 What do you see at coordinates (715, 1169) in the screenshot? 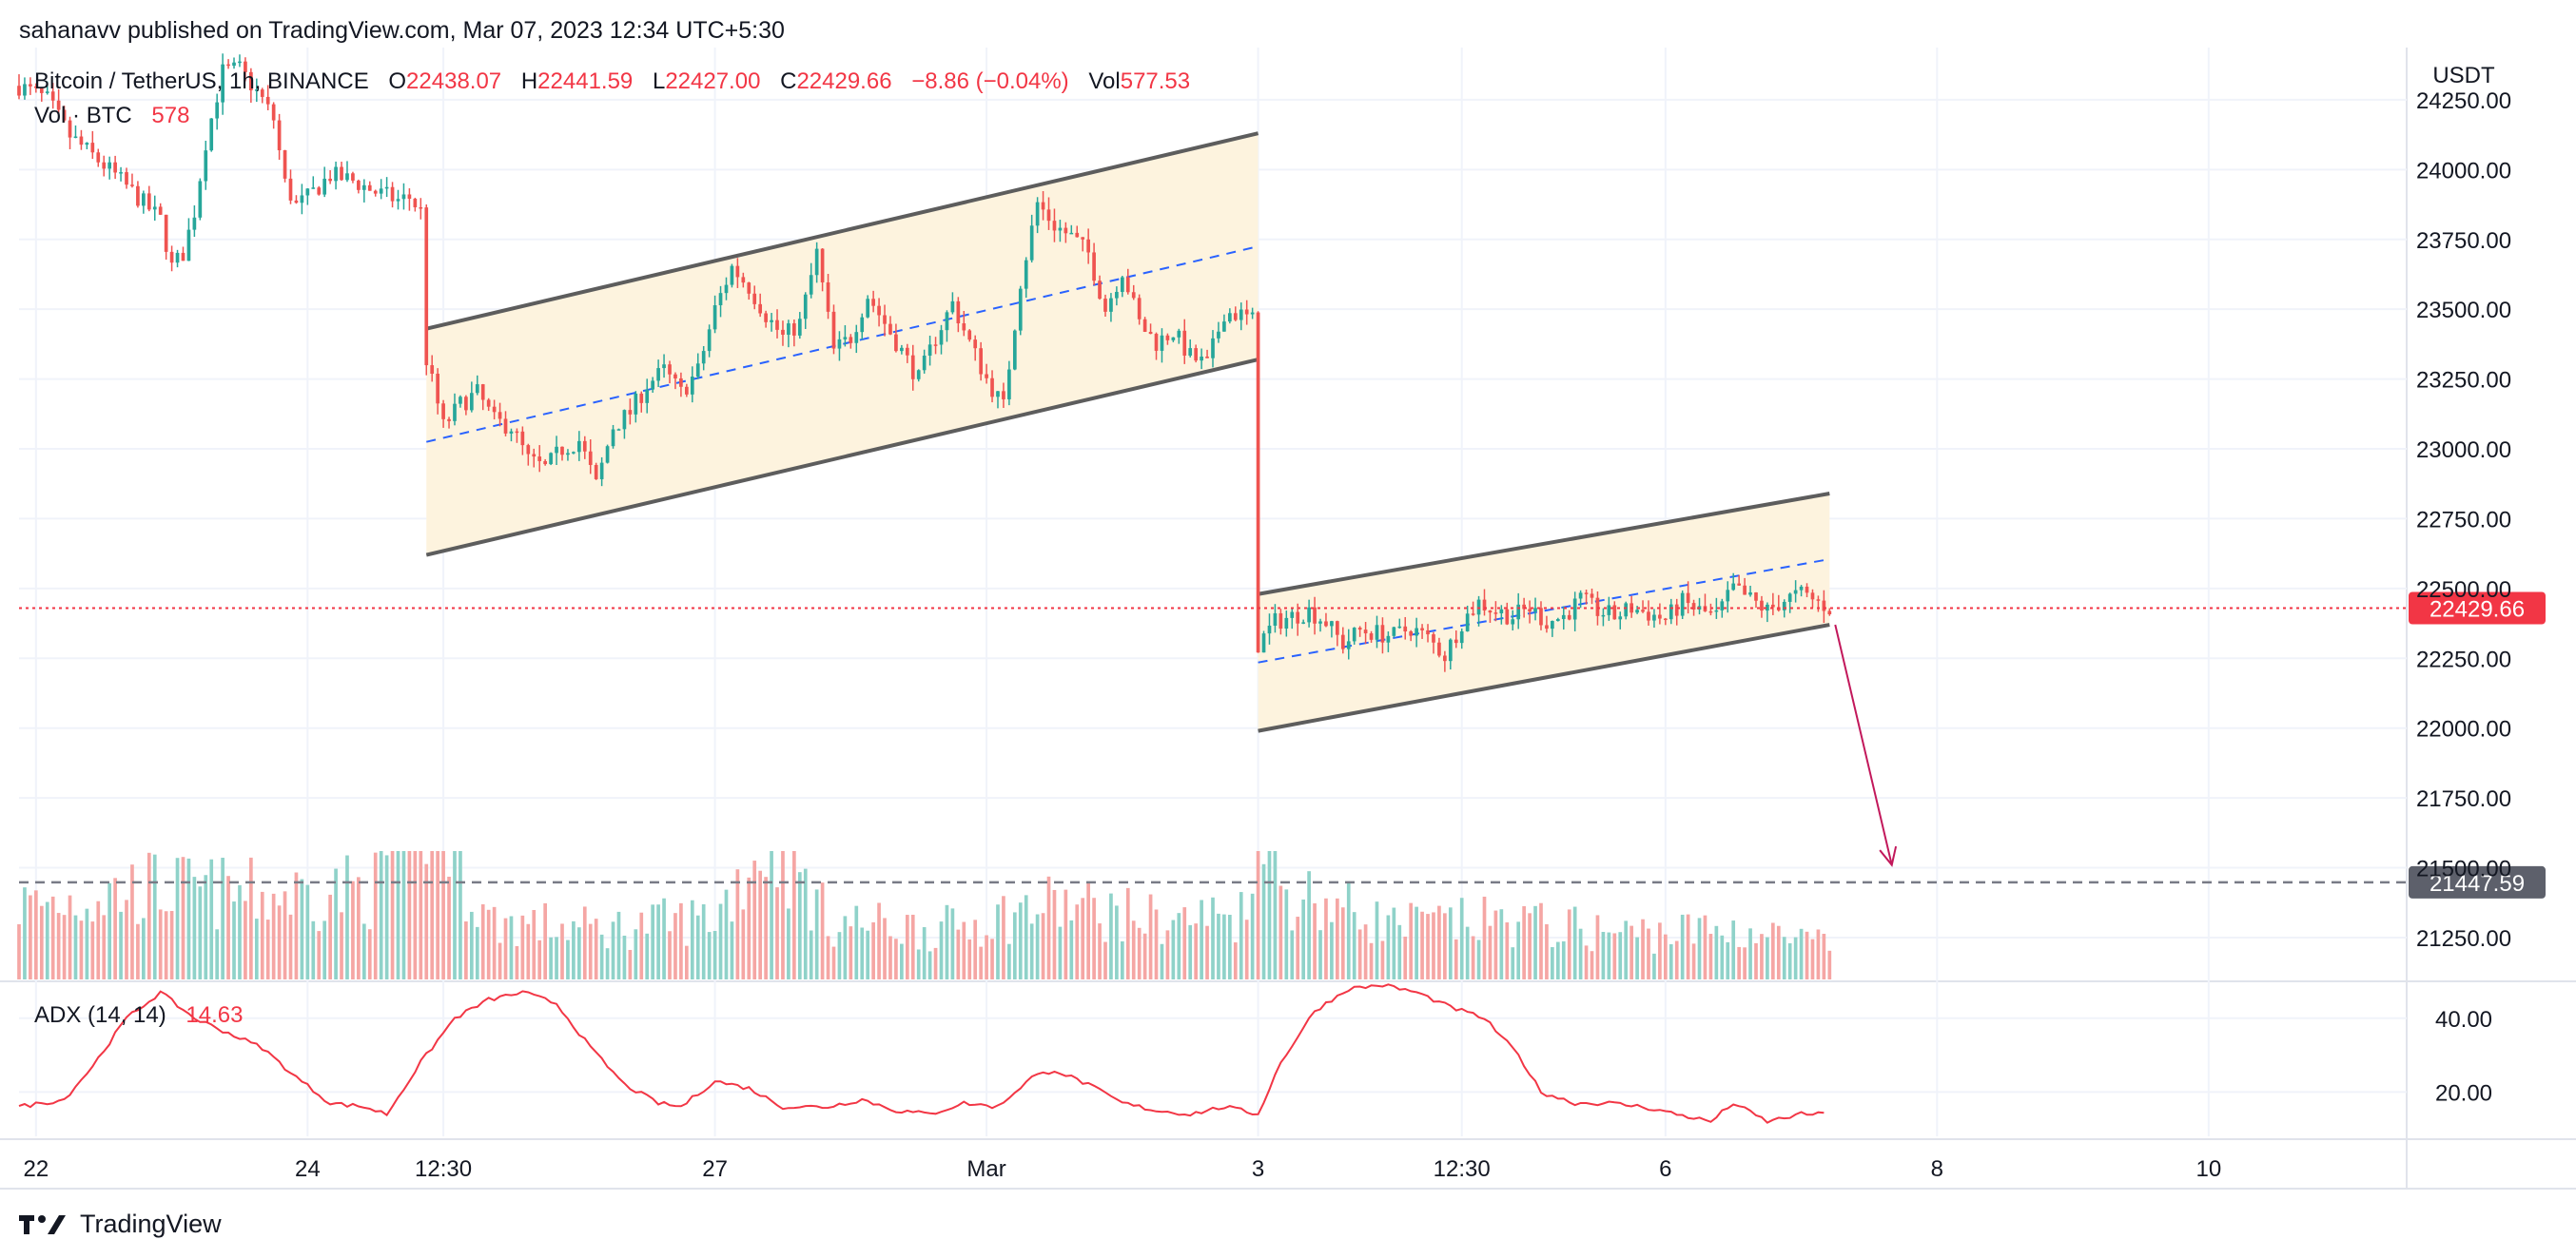
I see `time-tick-label: 27` at bounding box center [715, 1169].